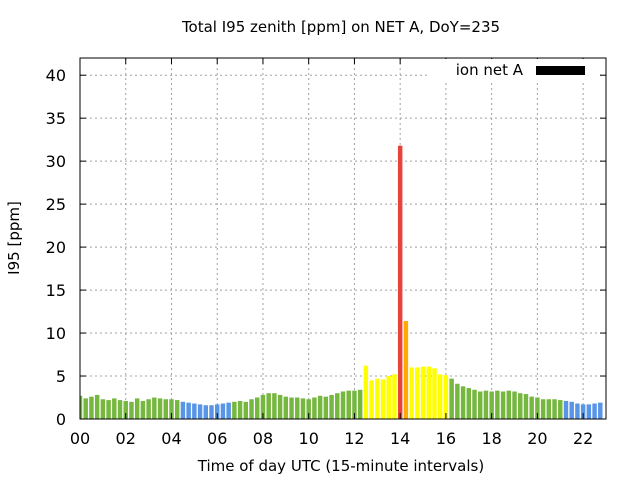 The height and width of the screenshot is (480, 640). What do you see at coordinates (560, 70) in the screenshot?
I see `legend-swatch` at bounding box center [560, 70].